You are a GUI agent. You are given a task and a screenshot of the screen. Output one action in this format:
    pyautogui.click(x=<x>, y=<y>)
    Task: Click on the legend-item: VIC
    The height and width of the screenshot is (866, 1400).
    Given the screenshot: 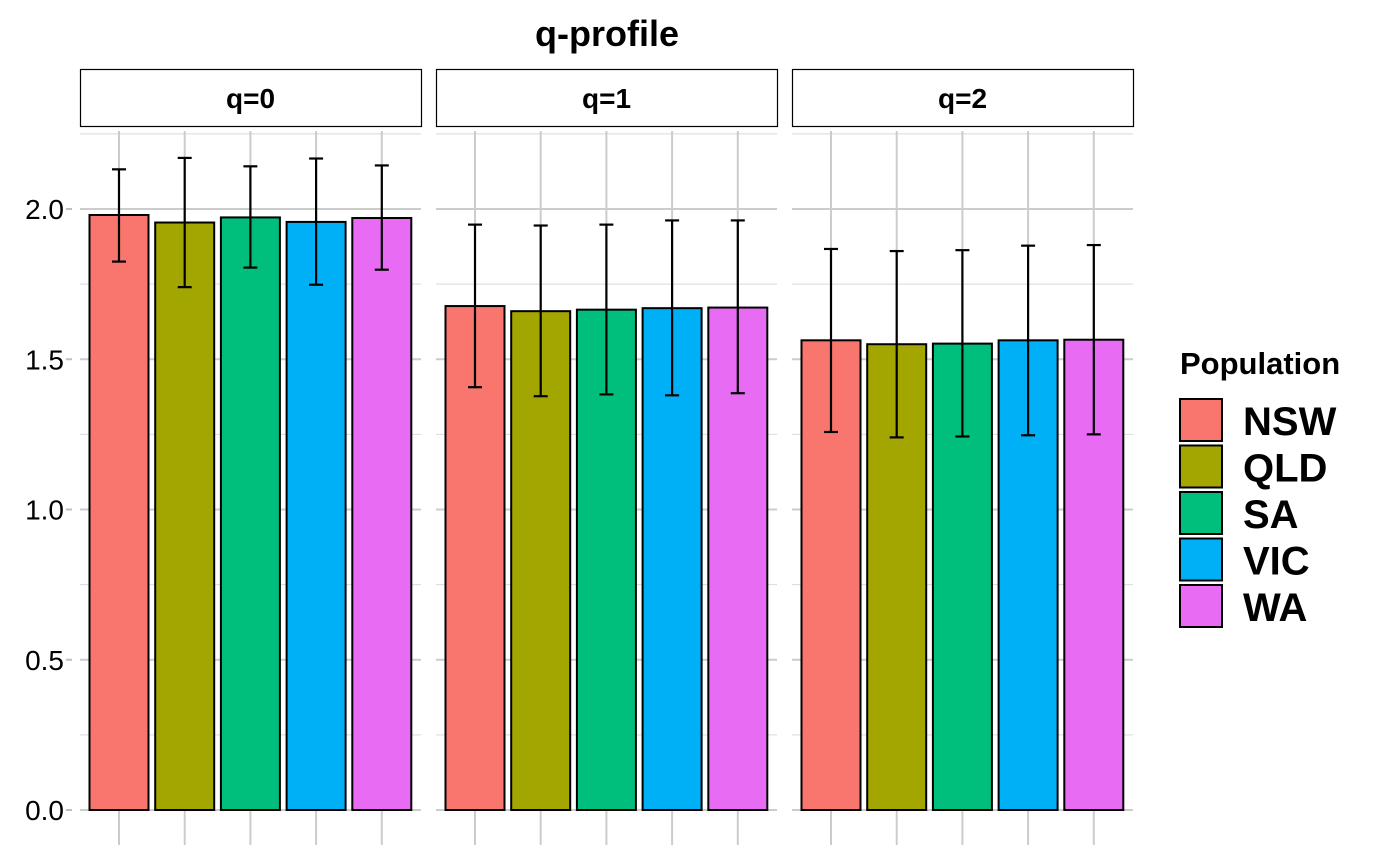 What is the action you would take?
    pyautogui.click(x=1244, y=560)
    